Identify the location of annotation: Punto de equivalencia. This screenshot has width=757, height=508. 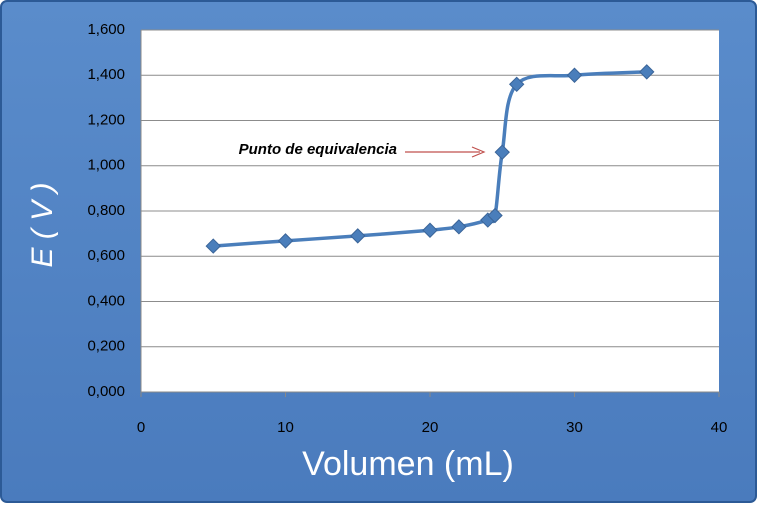
(318, 149).